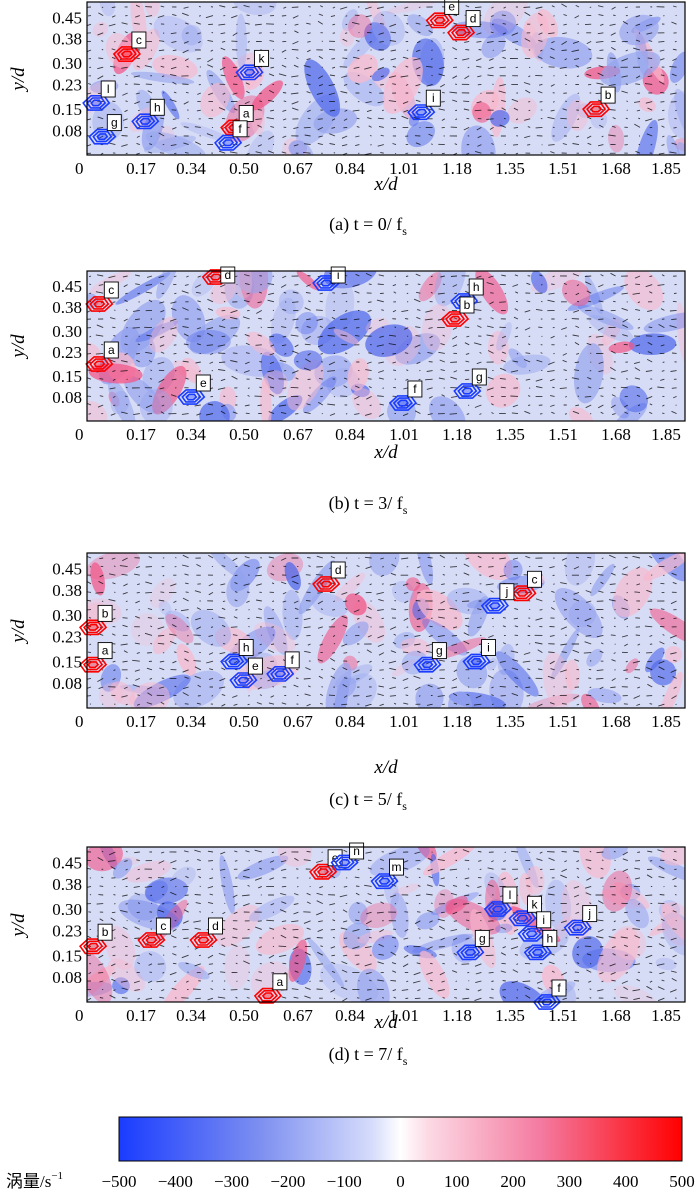 This screenshot has height=1194, width=700. I want to click on colorbar-tick-label: 200, so click(513, 1181).